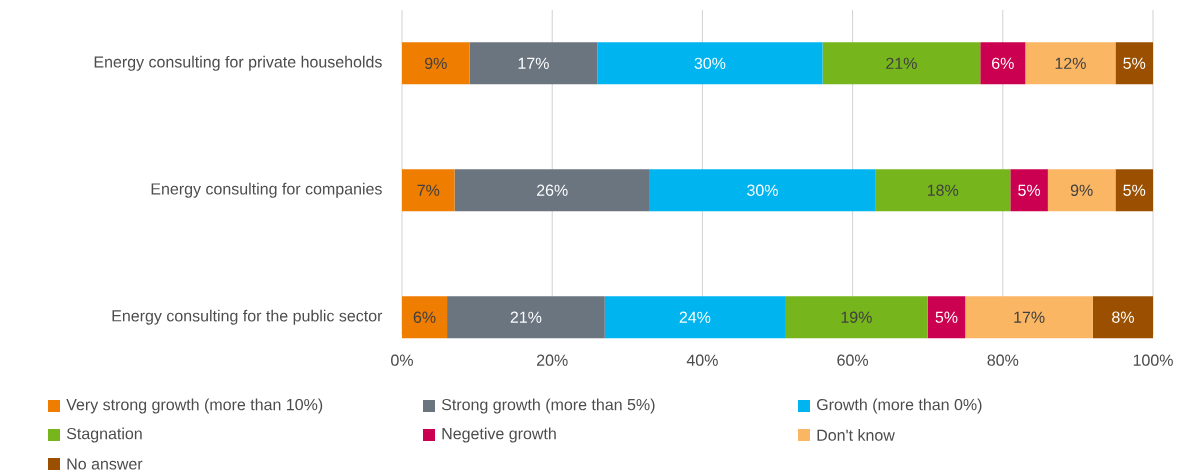 Image resolution: width=1184 pixels, height=474 pixels. What do you see at coordinates (853, 360) in the screenshot?
I see `x-tick-label: 60%` at bounding box center [853, 360].